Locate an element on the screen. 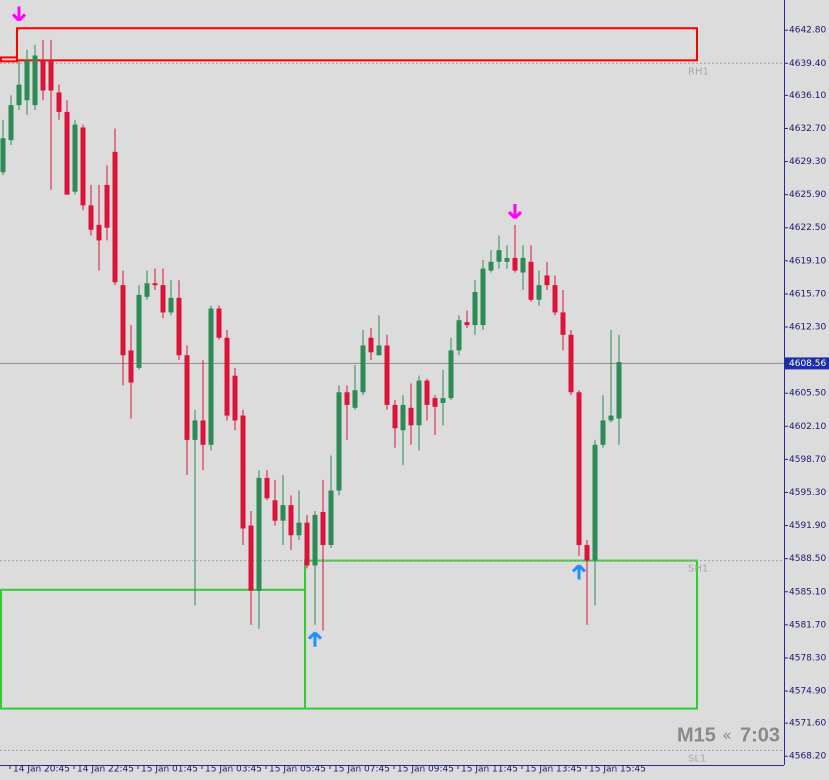 The height and width of the screenshot is (780, 829). y-tick-label: 4578.30 is located at coordinates (807, 658).